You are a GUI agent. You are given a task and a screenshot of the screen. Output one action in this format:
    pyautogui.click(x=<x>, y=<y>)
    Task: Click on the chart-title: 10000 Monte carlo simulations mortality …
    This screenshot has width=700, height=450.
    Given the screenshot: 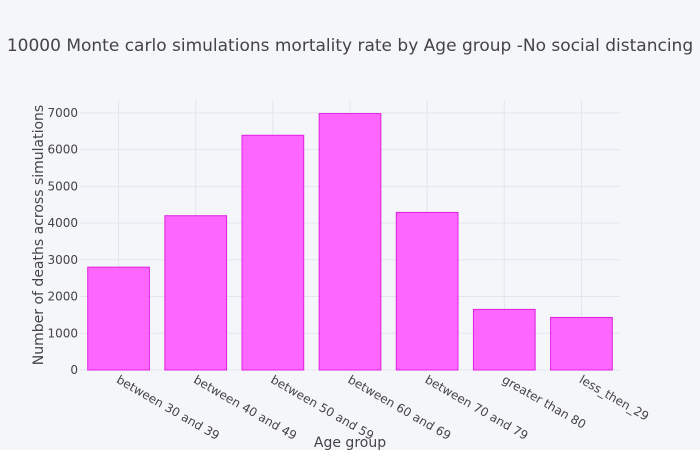 What is the action you would take?
    pyautogui.click(x=350, y=46)
    